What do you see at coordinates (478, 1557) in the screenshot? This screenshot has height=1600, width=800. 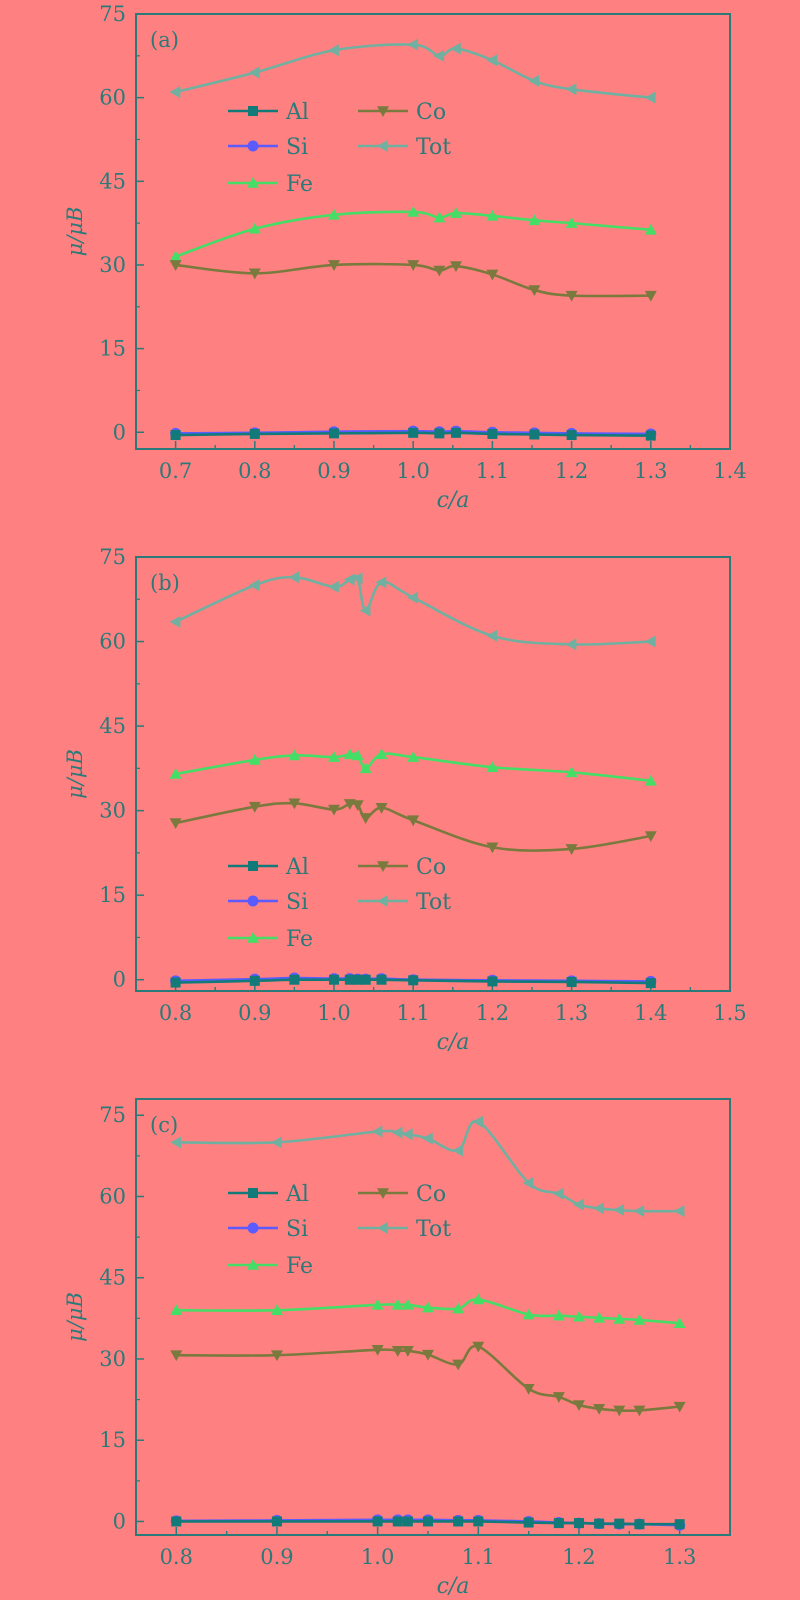 I see `x-tick-label: 1.1` at bounding box center [478, 1557].